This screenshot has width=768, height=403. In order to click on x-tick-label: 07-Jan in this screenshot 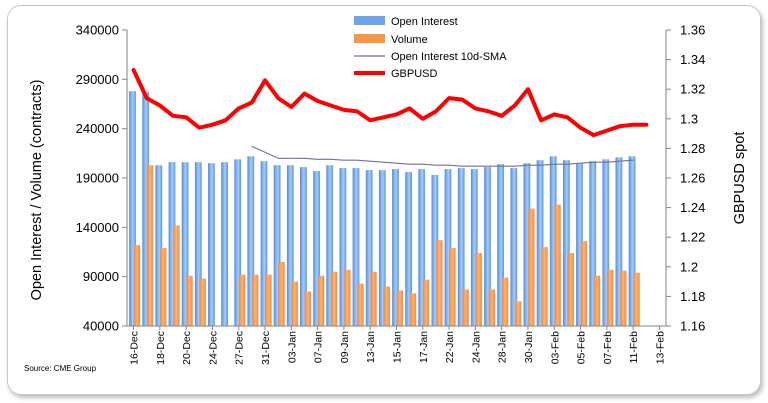, I will do `click(319, 347)`.